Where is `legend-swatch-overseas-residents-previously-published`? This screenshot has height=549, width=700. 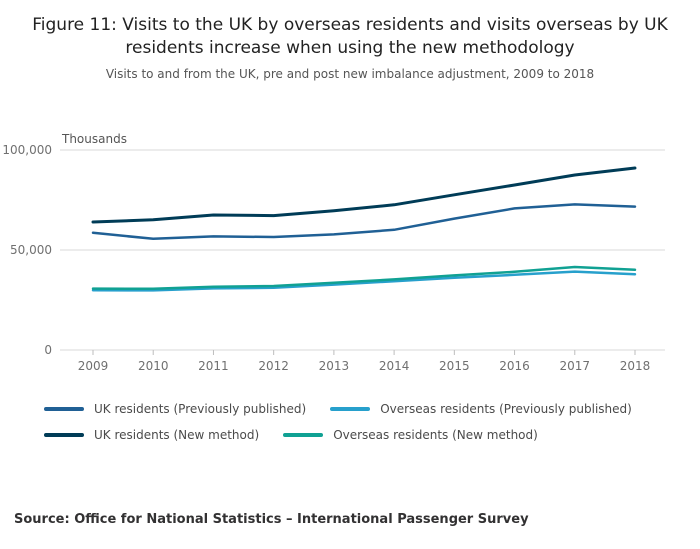 legend-swatch-overseas-residents-previously-published is located at coordinates (350, 409).